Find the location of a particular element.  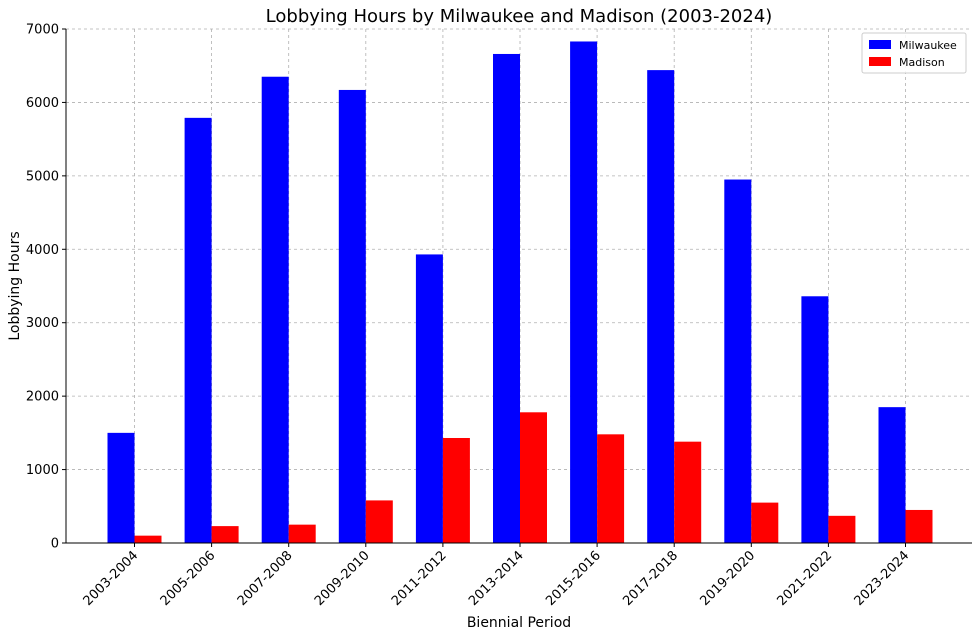

bar-madison-2017-2018 is located at coordinates (688, 492).